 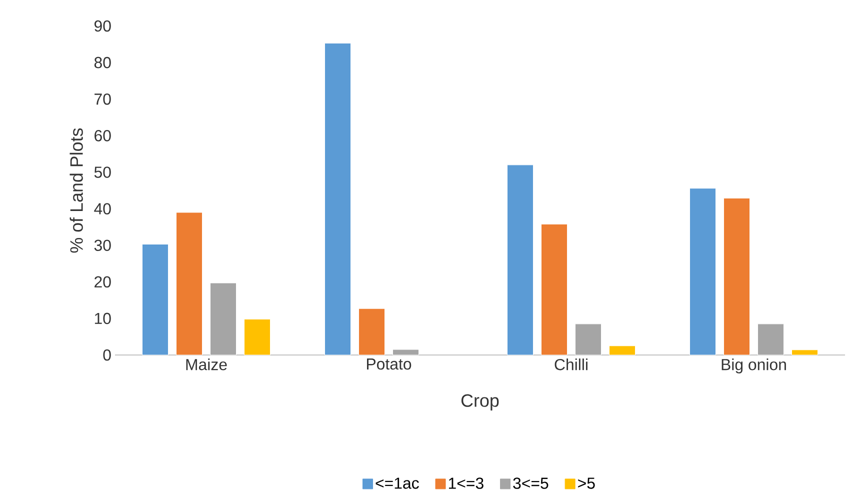 I want to click on y-tick-label: 0, so click(x=107, y=355).